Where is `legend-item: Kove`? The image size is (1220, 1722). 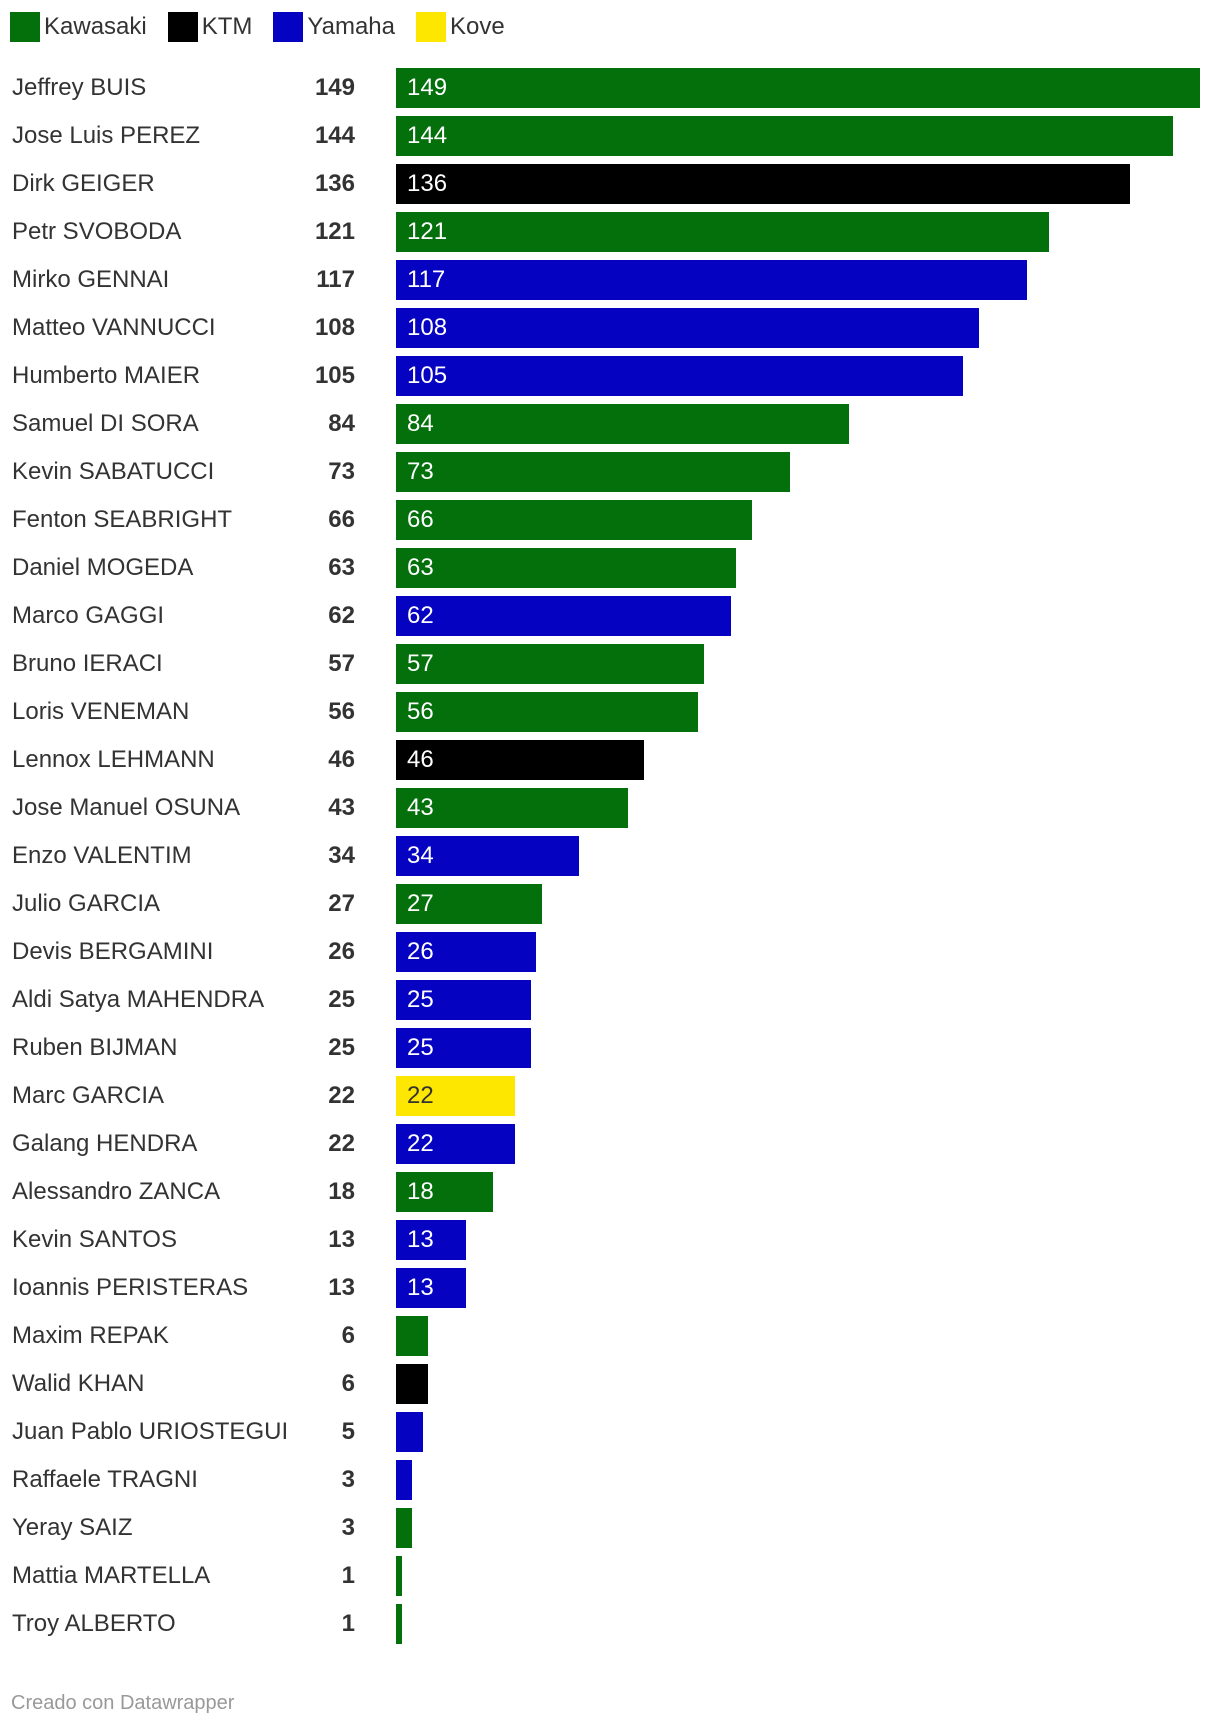 legend-item: Kove is located at coordinates (460, 27).